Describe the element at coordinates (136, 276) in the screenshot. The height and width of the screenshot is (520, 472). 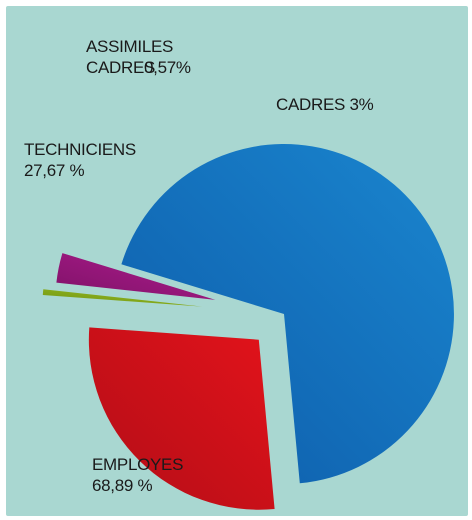
I see `pie-slice-cadres` at that location.